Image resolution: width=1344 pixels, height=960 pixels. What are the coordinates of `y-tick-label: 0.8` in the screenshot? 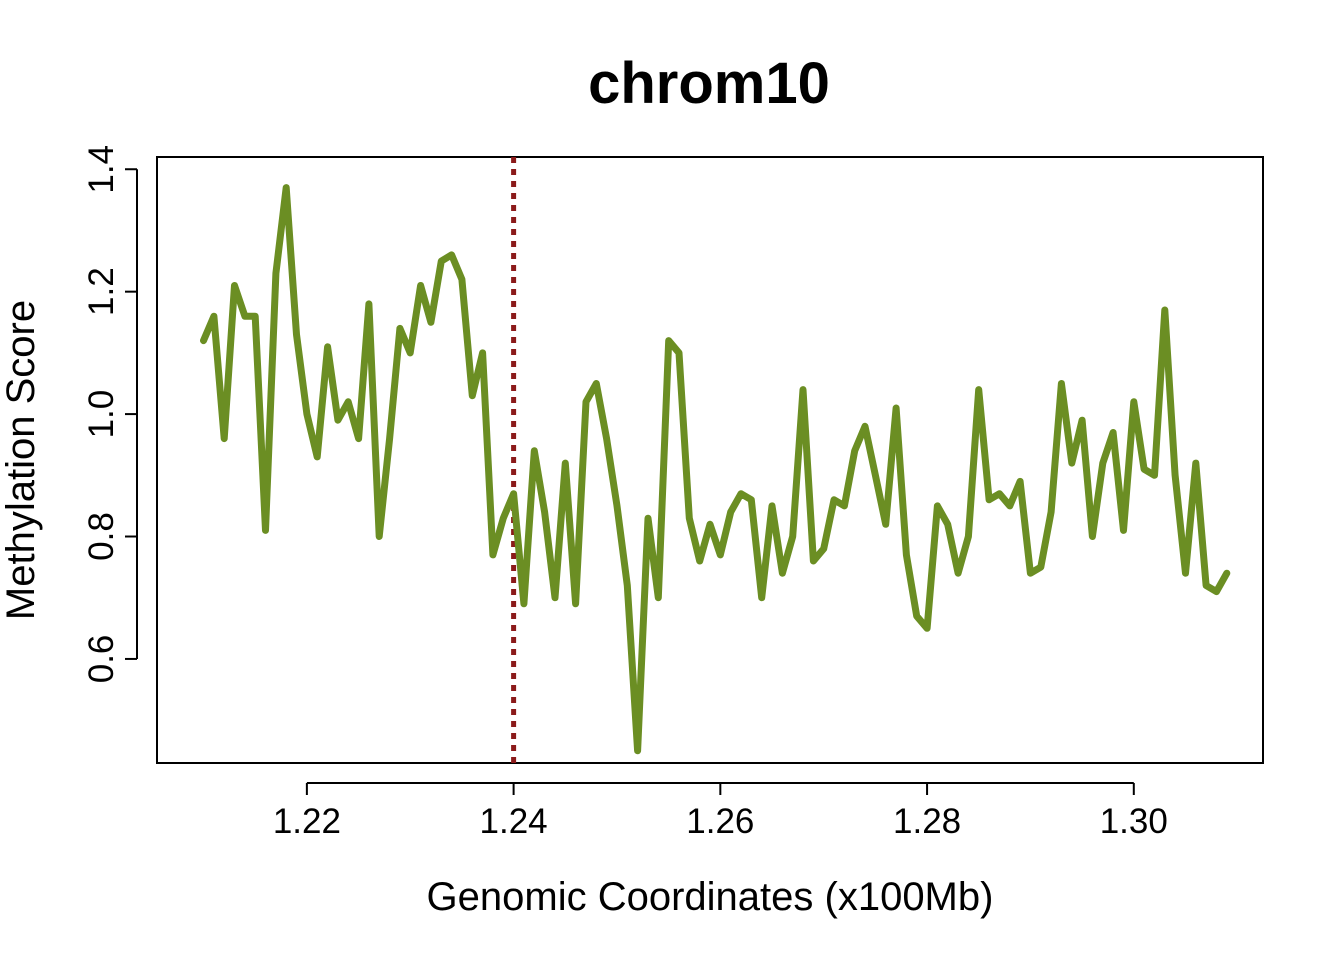 It's located at (101, 536).